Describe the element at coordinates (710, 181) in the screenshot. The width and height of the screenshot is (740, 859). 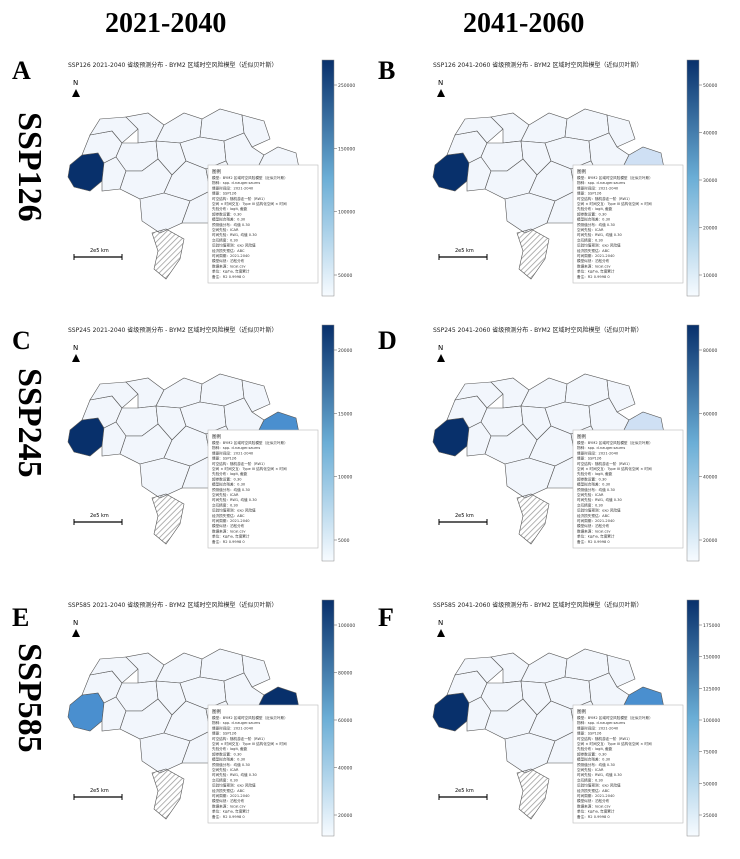
I see `colorbar-tick-label: 30000` at that location.